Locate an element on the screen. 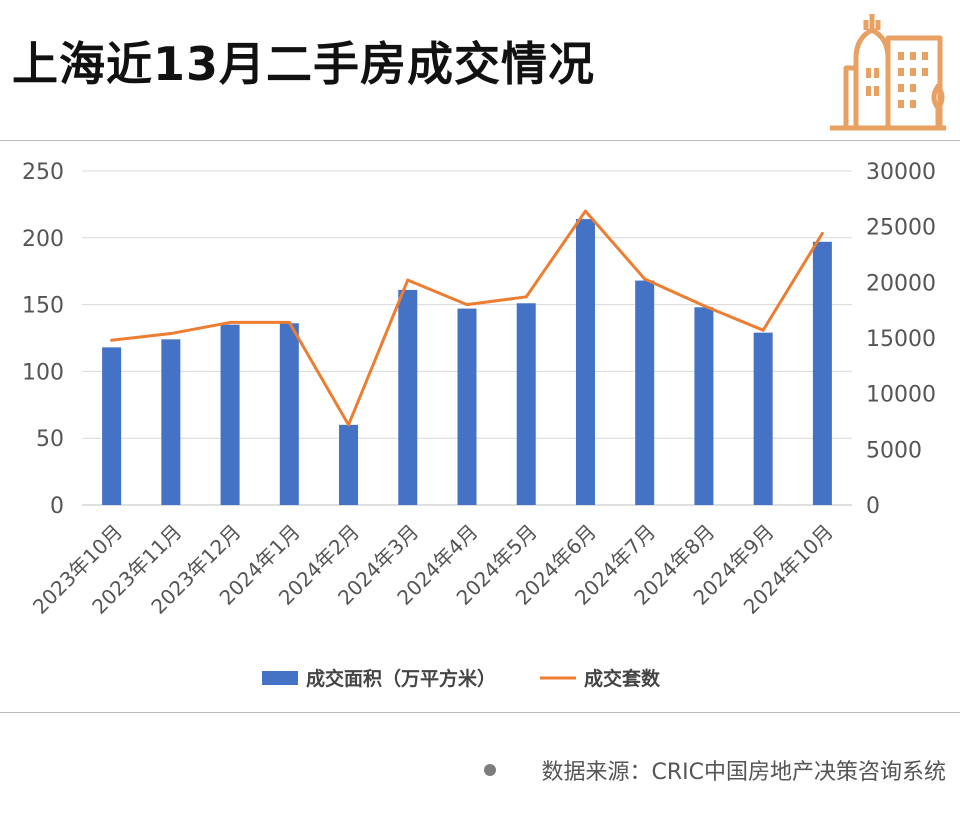 The image size is (960, 813). legend-swatch-bar is located at coordinates (280, 678).